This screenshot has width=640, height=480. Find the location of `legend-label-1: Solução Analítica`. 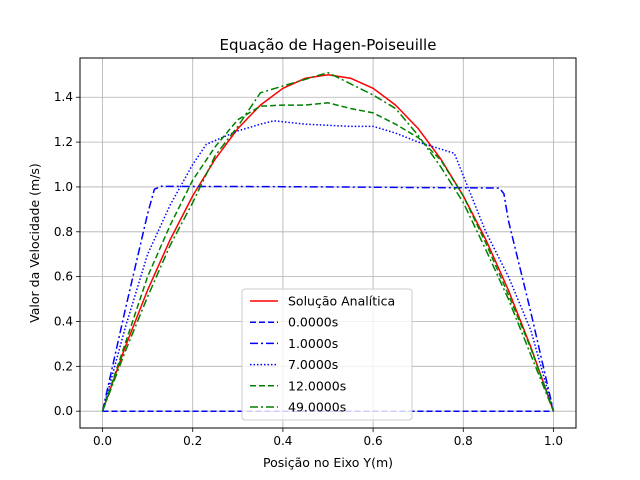

legend-label-1: Solução Analítica is located at coordinates (341, 301).